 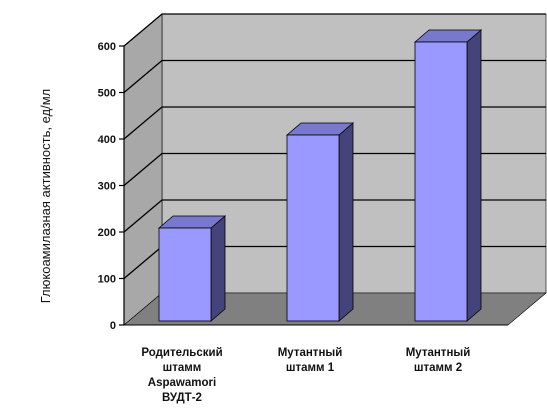 I want to click on y-axis-title: Глюкоамилазная активность, ед/мл, so click(x=45, y=196).